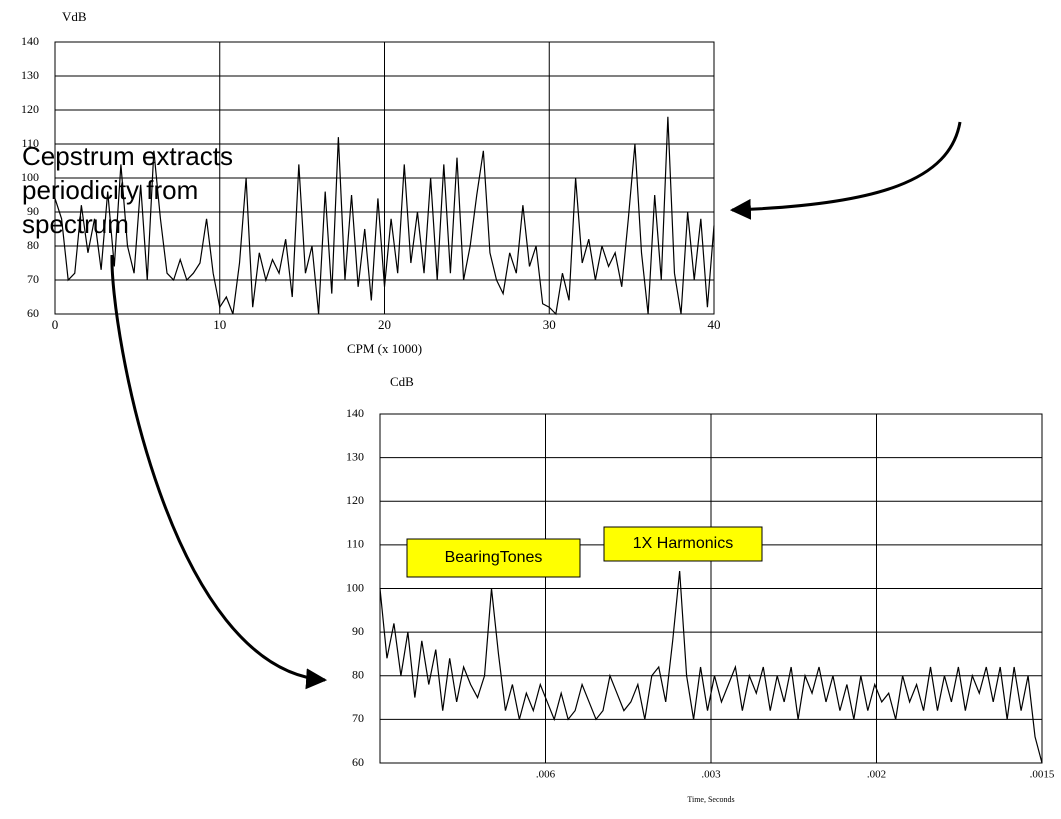 This screenshot has height=819, width=1061. I want to click on x-tick-label: 30, so click(549, 324).